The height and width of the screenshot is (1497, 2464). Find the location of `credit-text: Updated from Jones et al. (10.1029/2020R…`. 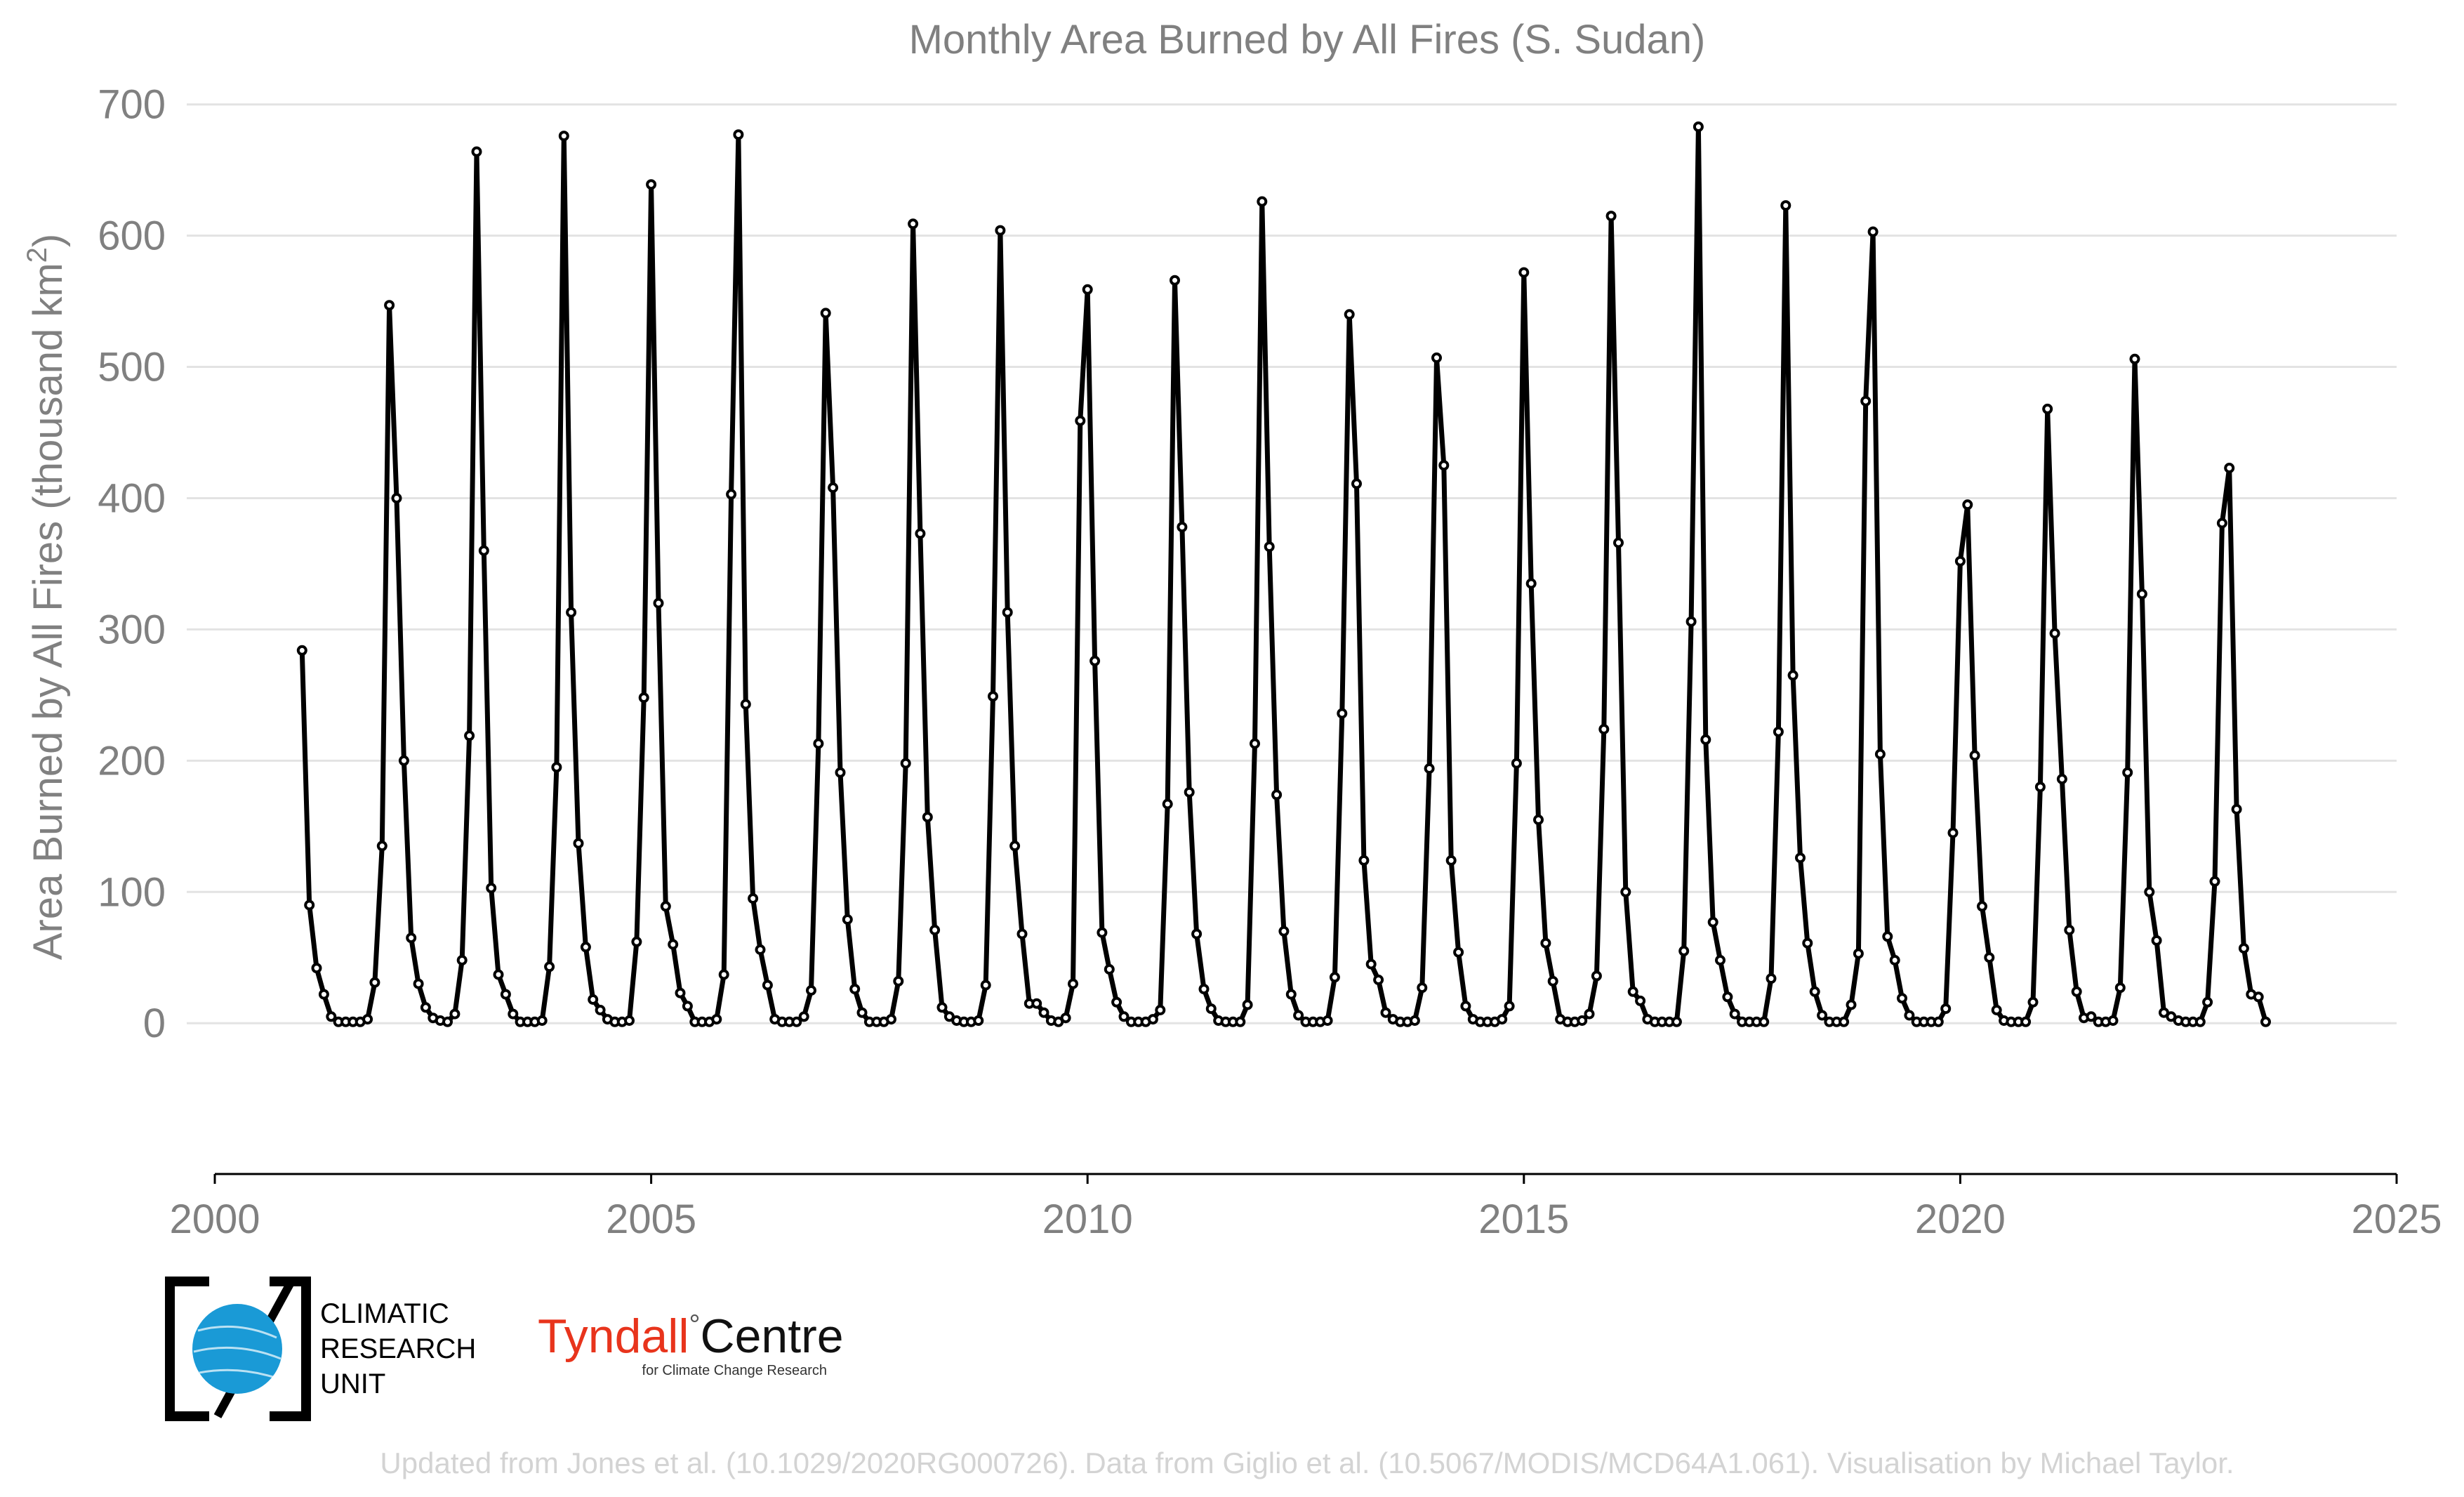

credit-text: Updated from Jones et al. (10.1029/2020R… is located at coordinates (1307, 1462).